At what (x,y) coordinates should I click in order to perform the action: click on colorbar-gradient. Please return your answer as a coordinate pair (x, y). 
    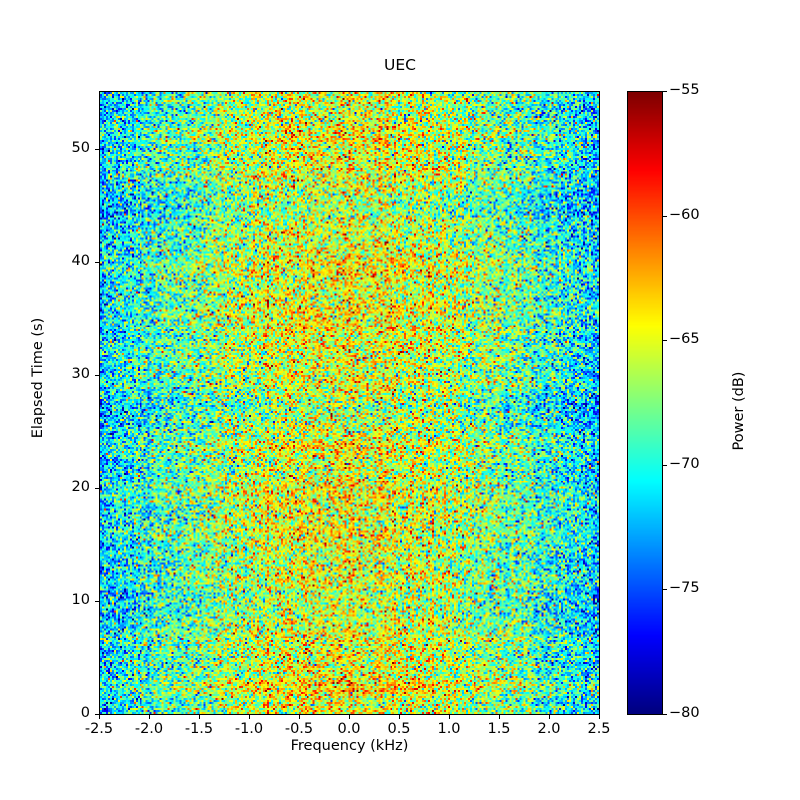
    Looking at the image, I should click on (645, 403).